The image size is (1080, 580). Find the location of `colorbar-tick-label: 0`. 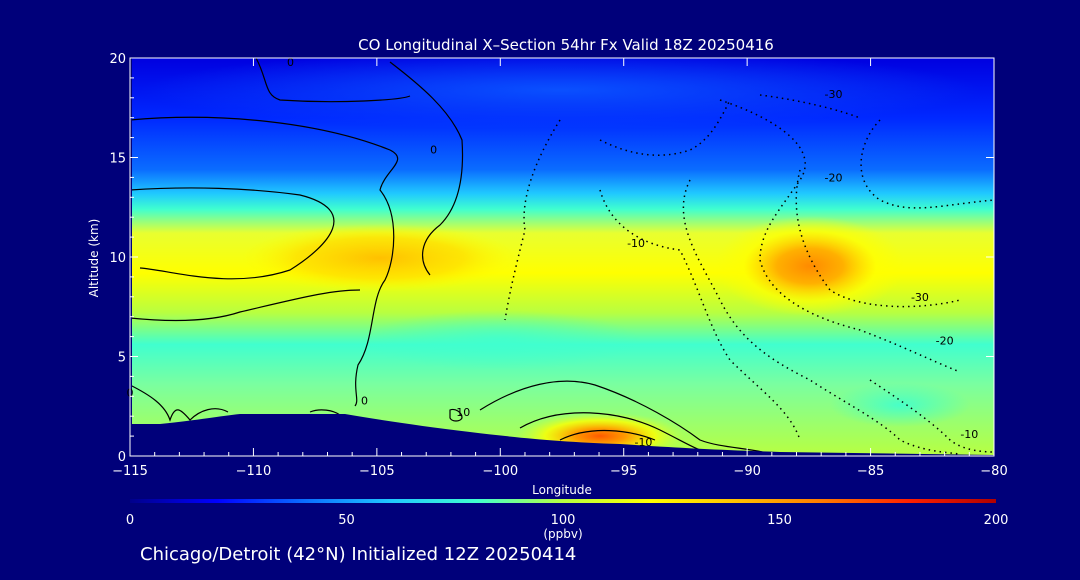

colorbar-tick-label: 0 is located at coordinates (130, 520).